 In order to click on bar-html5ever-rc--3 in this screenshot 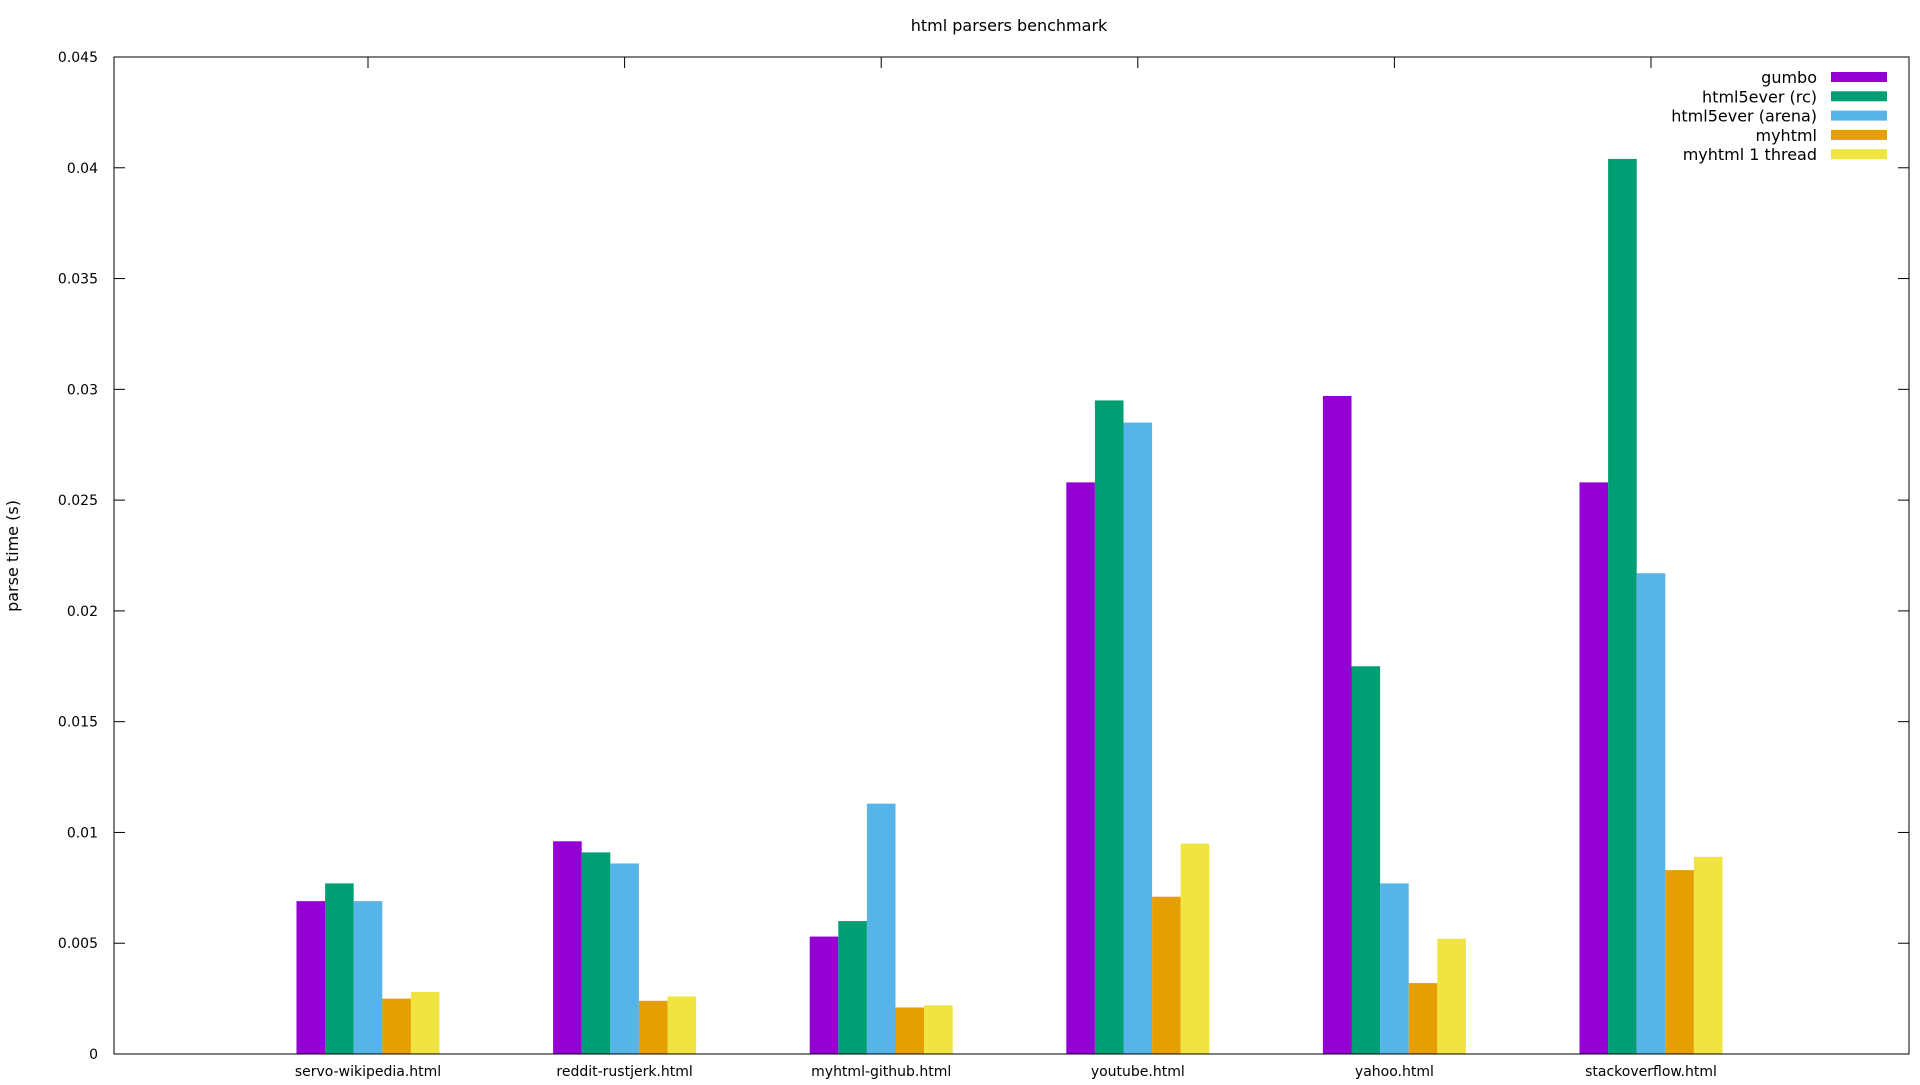, I will do `click(1109, 727)`.